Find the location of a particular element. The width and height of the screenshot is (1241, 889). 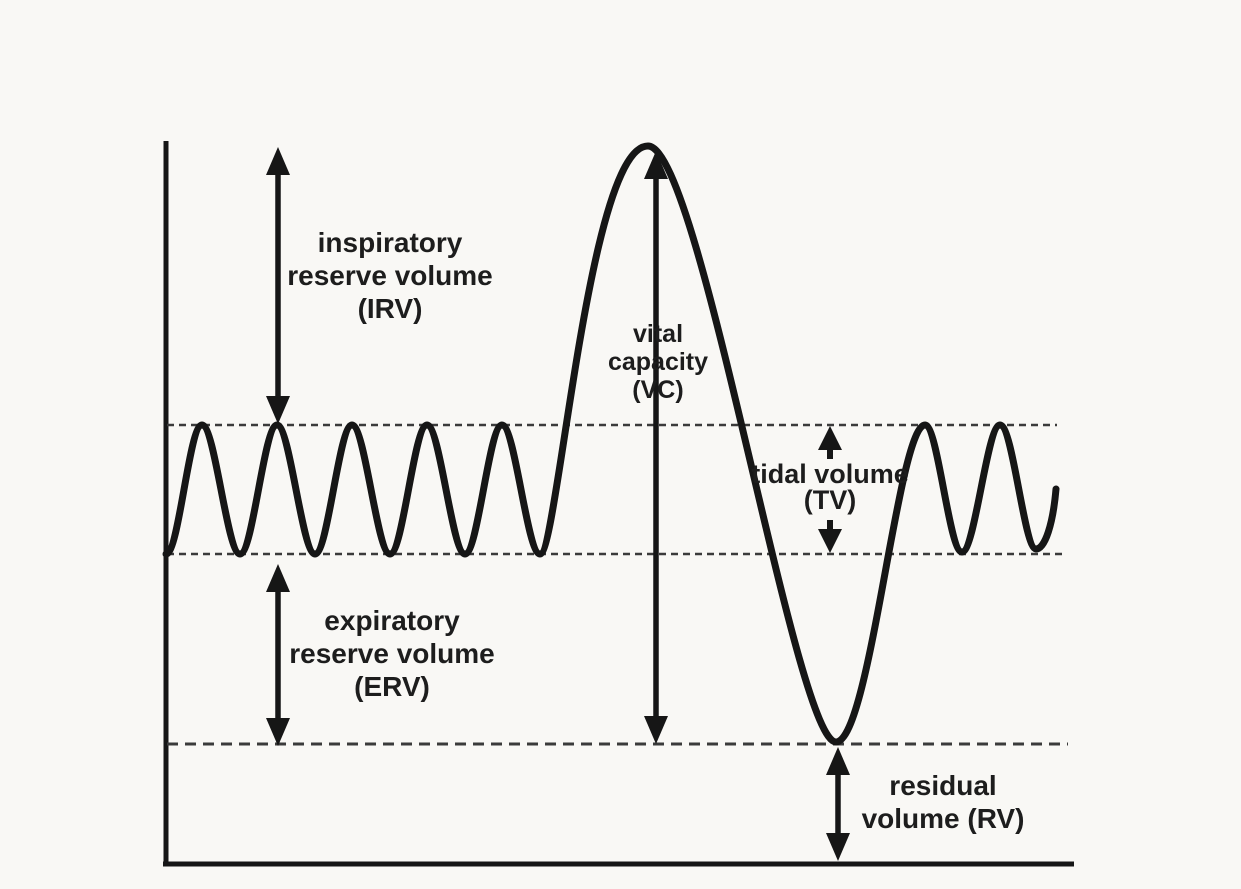

vc-label-line2: capacity is located at coordinates (658, 362).